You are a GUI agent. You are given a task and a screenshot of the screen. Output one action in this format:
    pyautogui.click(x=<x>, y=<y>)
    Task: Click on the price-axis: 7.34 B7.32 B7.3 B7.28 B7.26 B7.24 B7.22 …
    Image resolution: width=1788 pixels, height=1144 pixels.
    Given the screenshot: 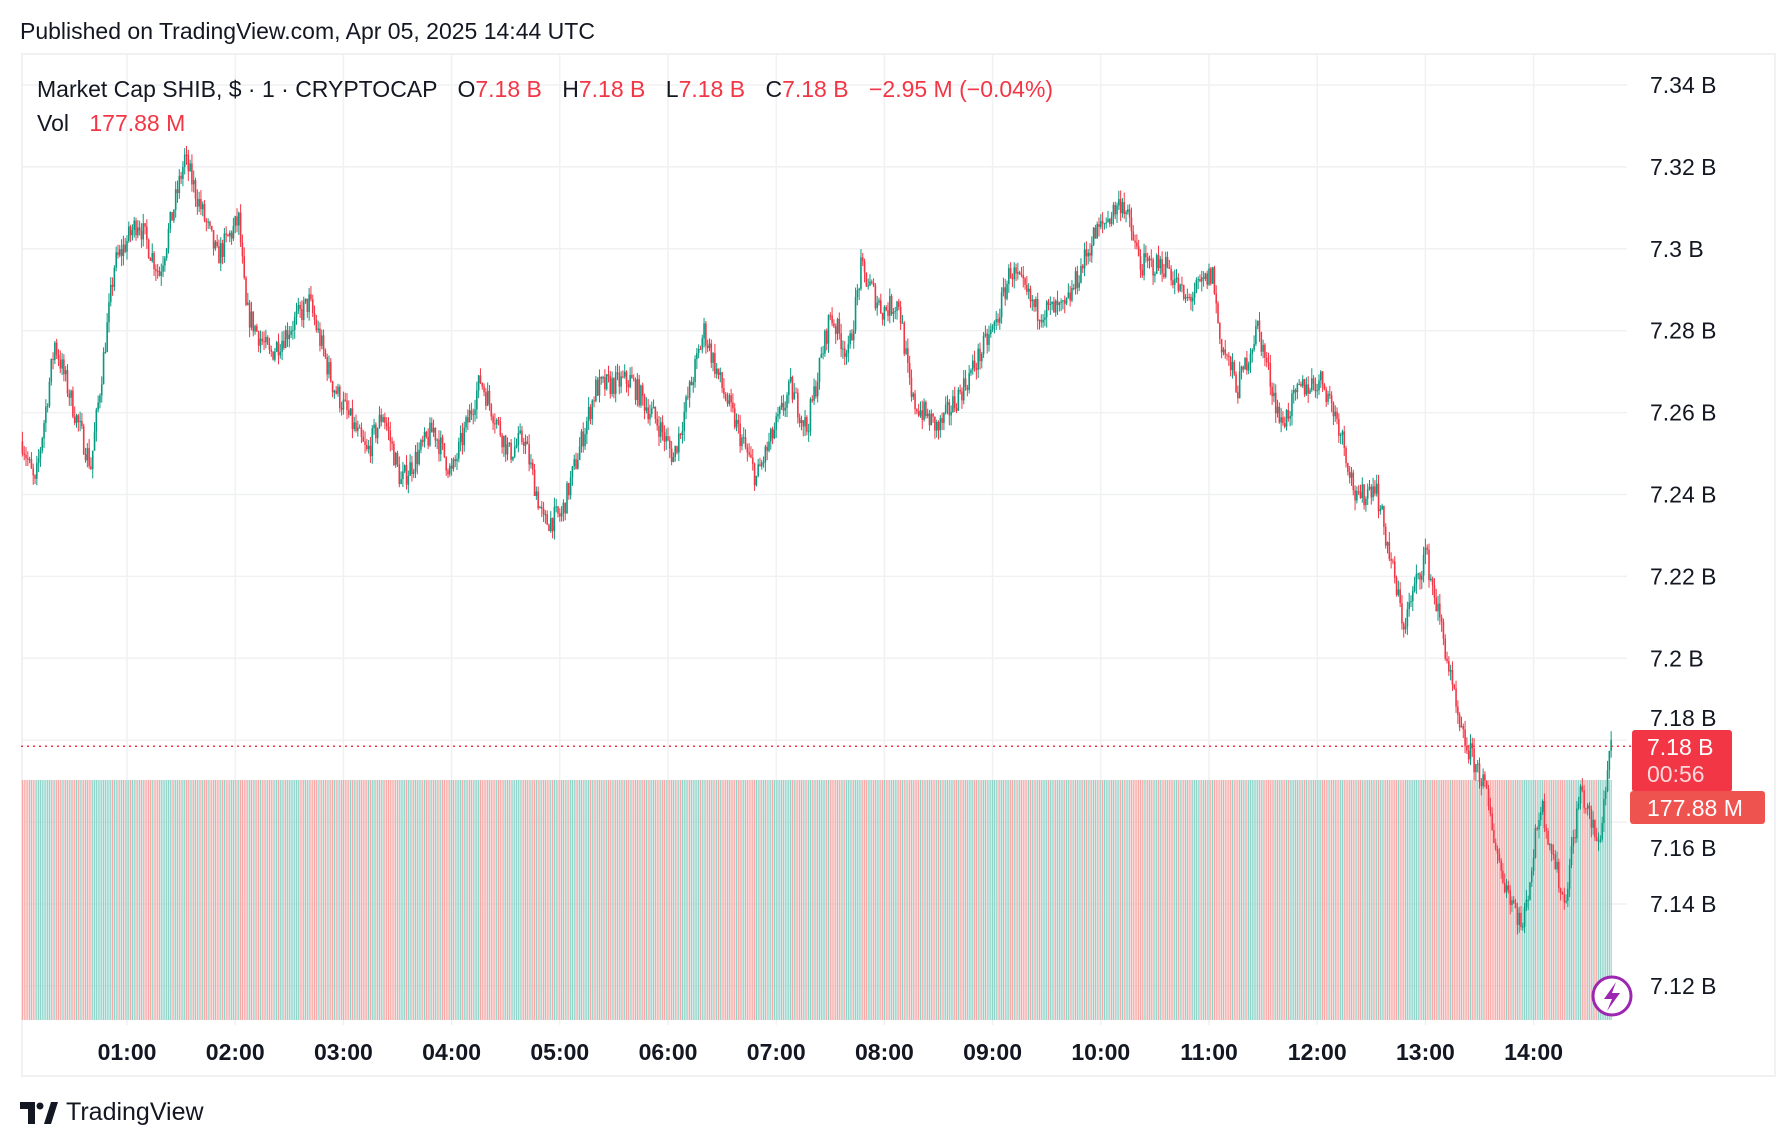 What is the action you would take?
    pyautogui.click(x=1683, y=535)
    